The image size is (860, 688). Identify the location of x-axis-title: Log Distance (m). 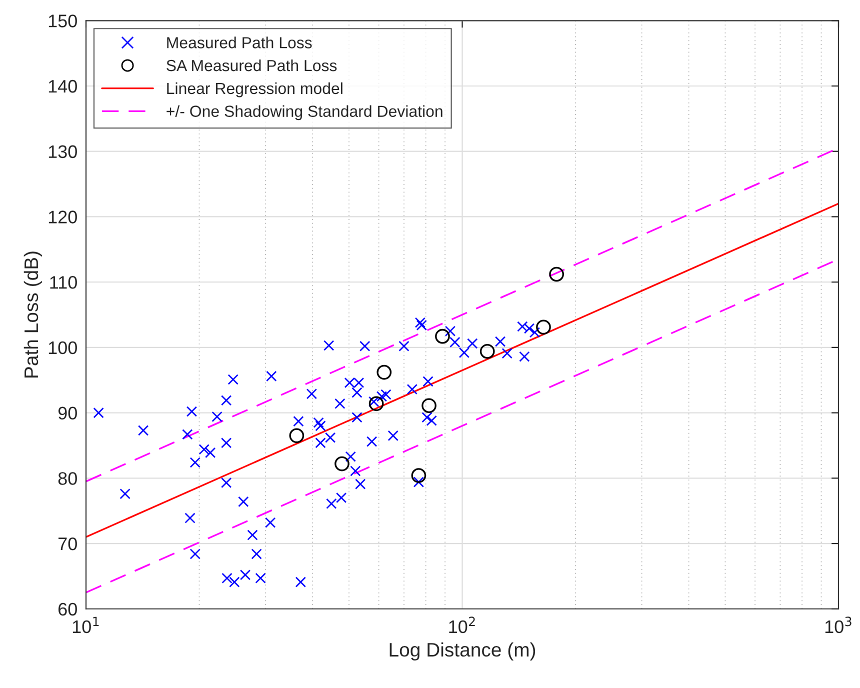
(463, 651).